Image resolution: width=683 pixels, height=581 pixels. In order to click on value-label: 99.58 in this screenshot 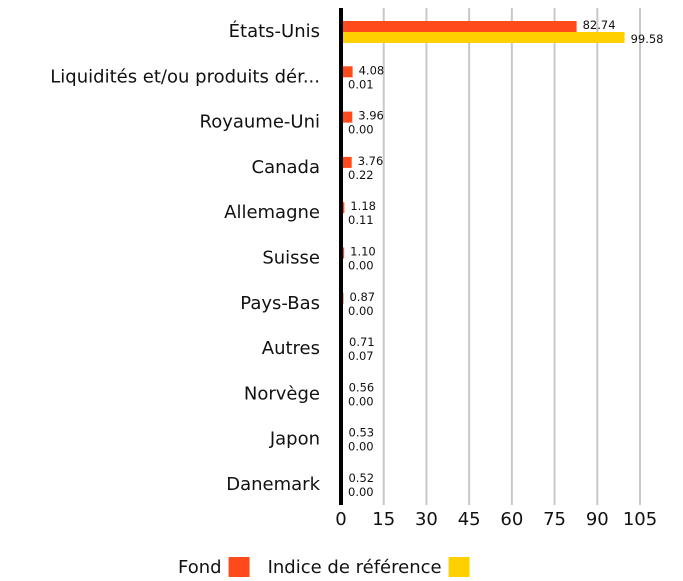, I will do `click(647, 39)`.